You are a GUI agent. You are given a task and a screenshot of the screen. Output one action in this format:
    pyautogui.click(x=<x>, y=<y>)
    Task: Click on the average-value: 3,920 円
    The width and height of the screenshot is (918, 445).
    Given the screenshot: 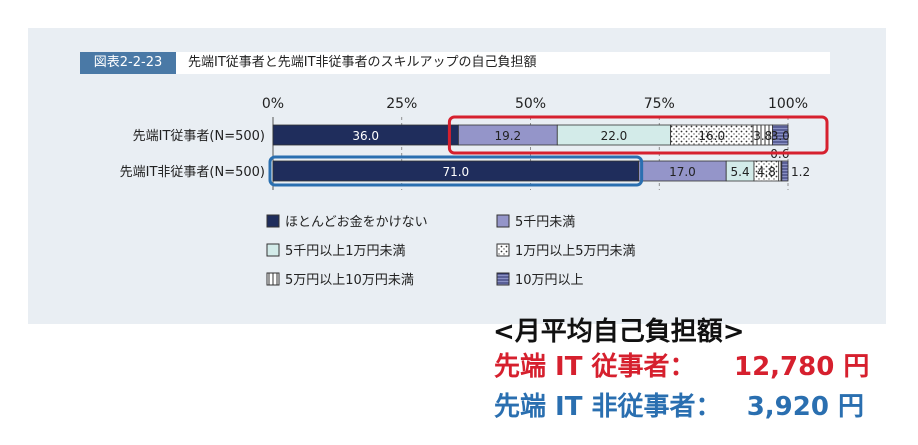 What is the action you would take?
    pyautogui.click(x=805, y=407)
    